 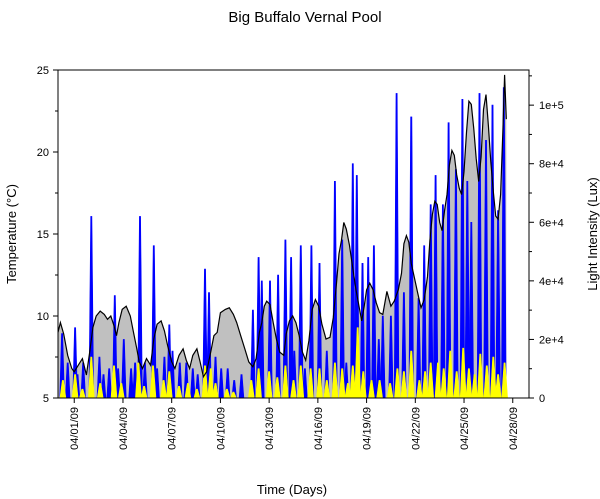 What do you see at coordinates (173, 428) in the screenshot?
I see `x-tick-label: 04/07/09` at bounding box center [173, 428].